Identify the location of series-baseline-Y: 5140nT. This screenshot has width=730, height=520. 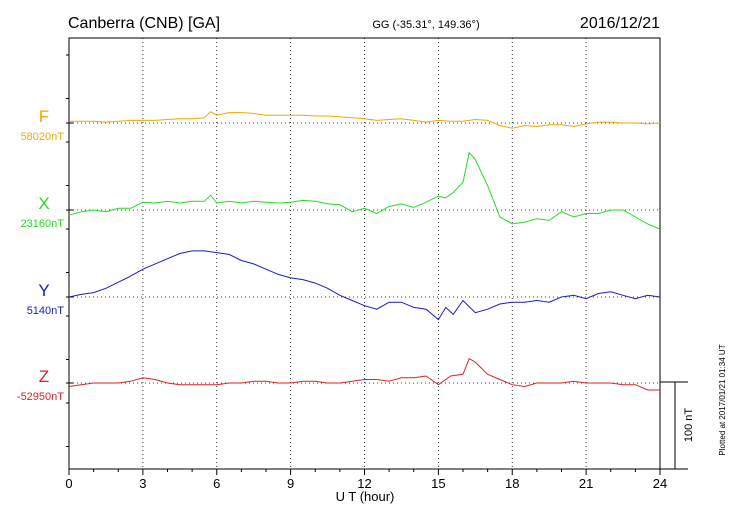
(46, 311).